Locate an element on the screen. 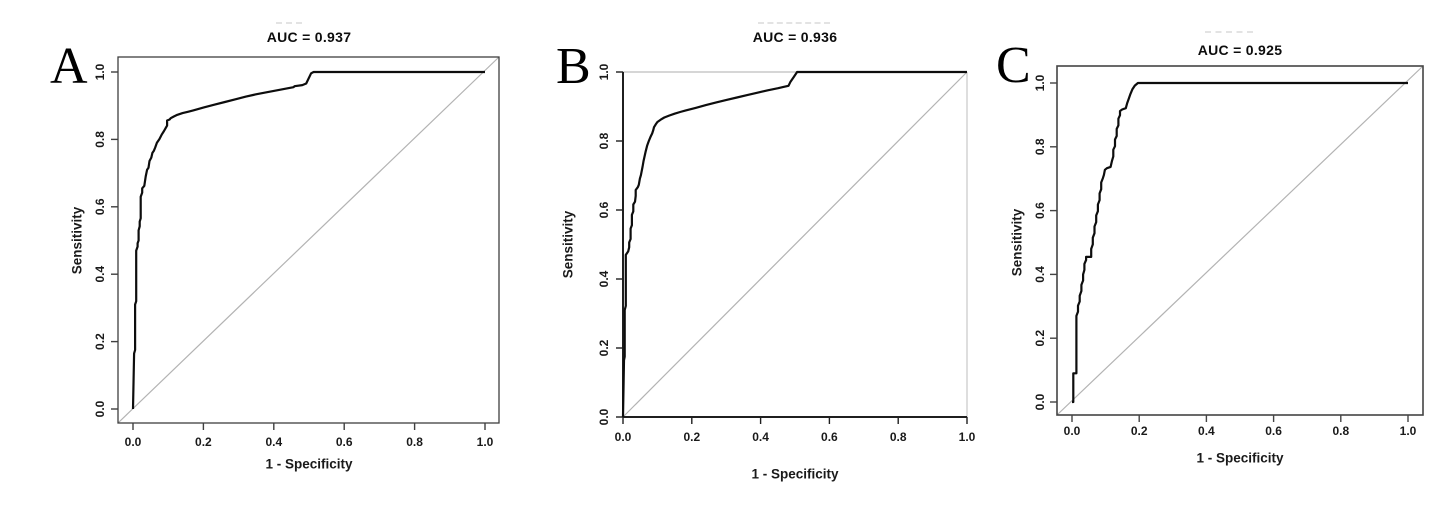 The width and height of the screenshot is (1455, 513). panel-letter-c: C is located at coordinates (1013, 65).